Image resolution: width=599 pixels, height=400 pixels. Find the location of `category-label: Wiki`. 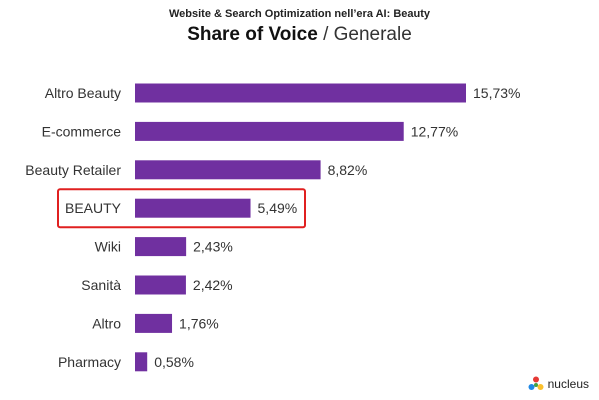

category-label: Wiki is located at coordinates (108, 247).